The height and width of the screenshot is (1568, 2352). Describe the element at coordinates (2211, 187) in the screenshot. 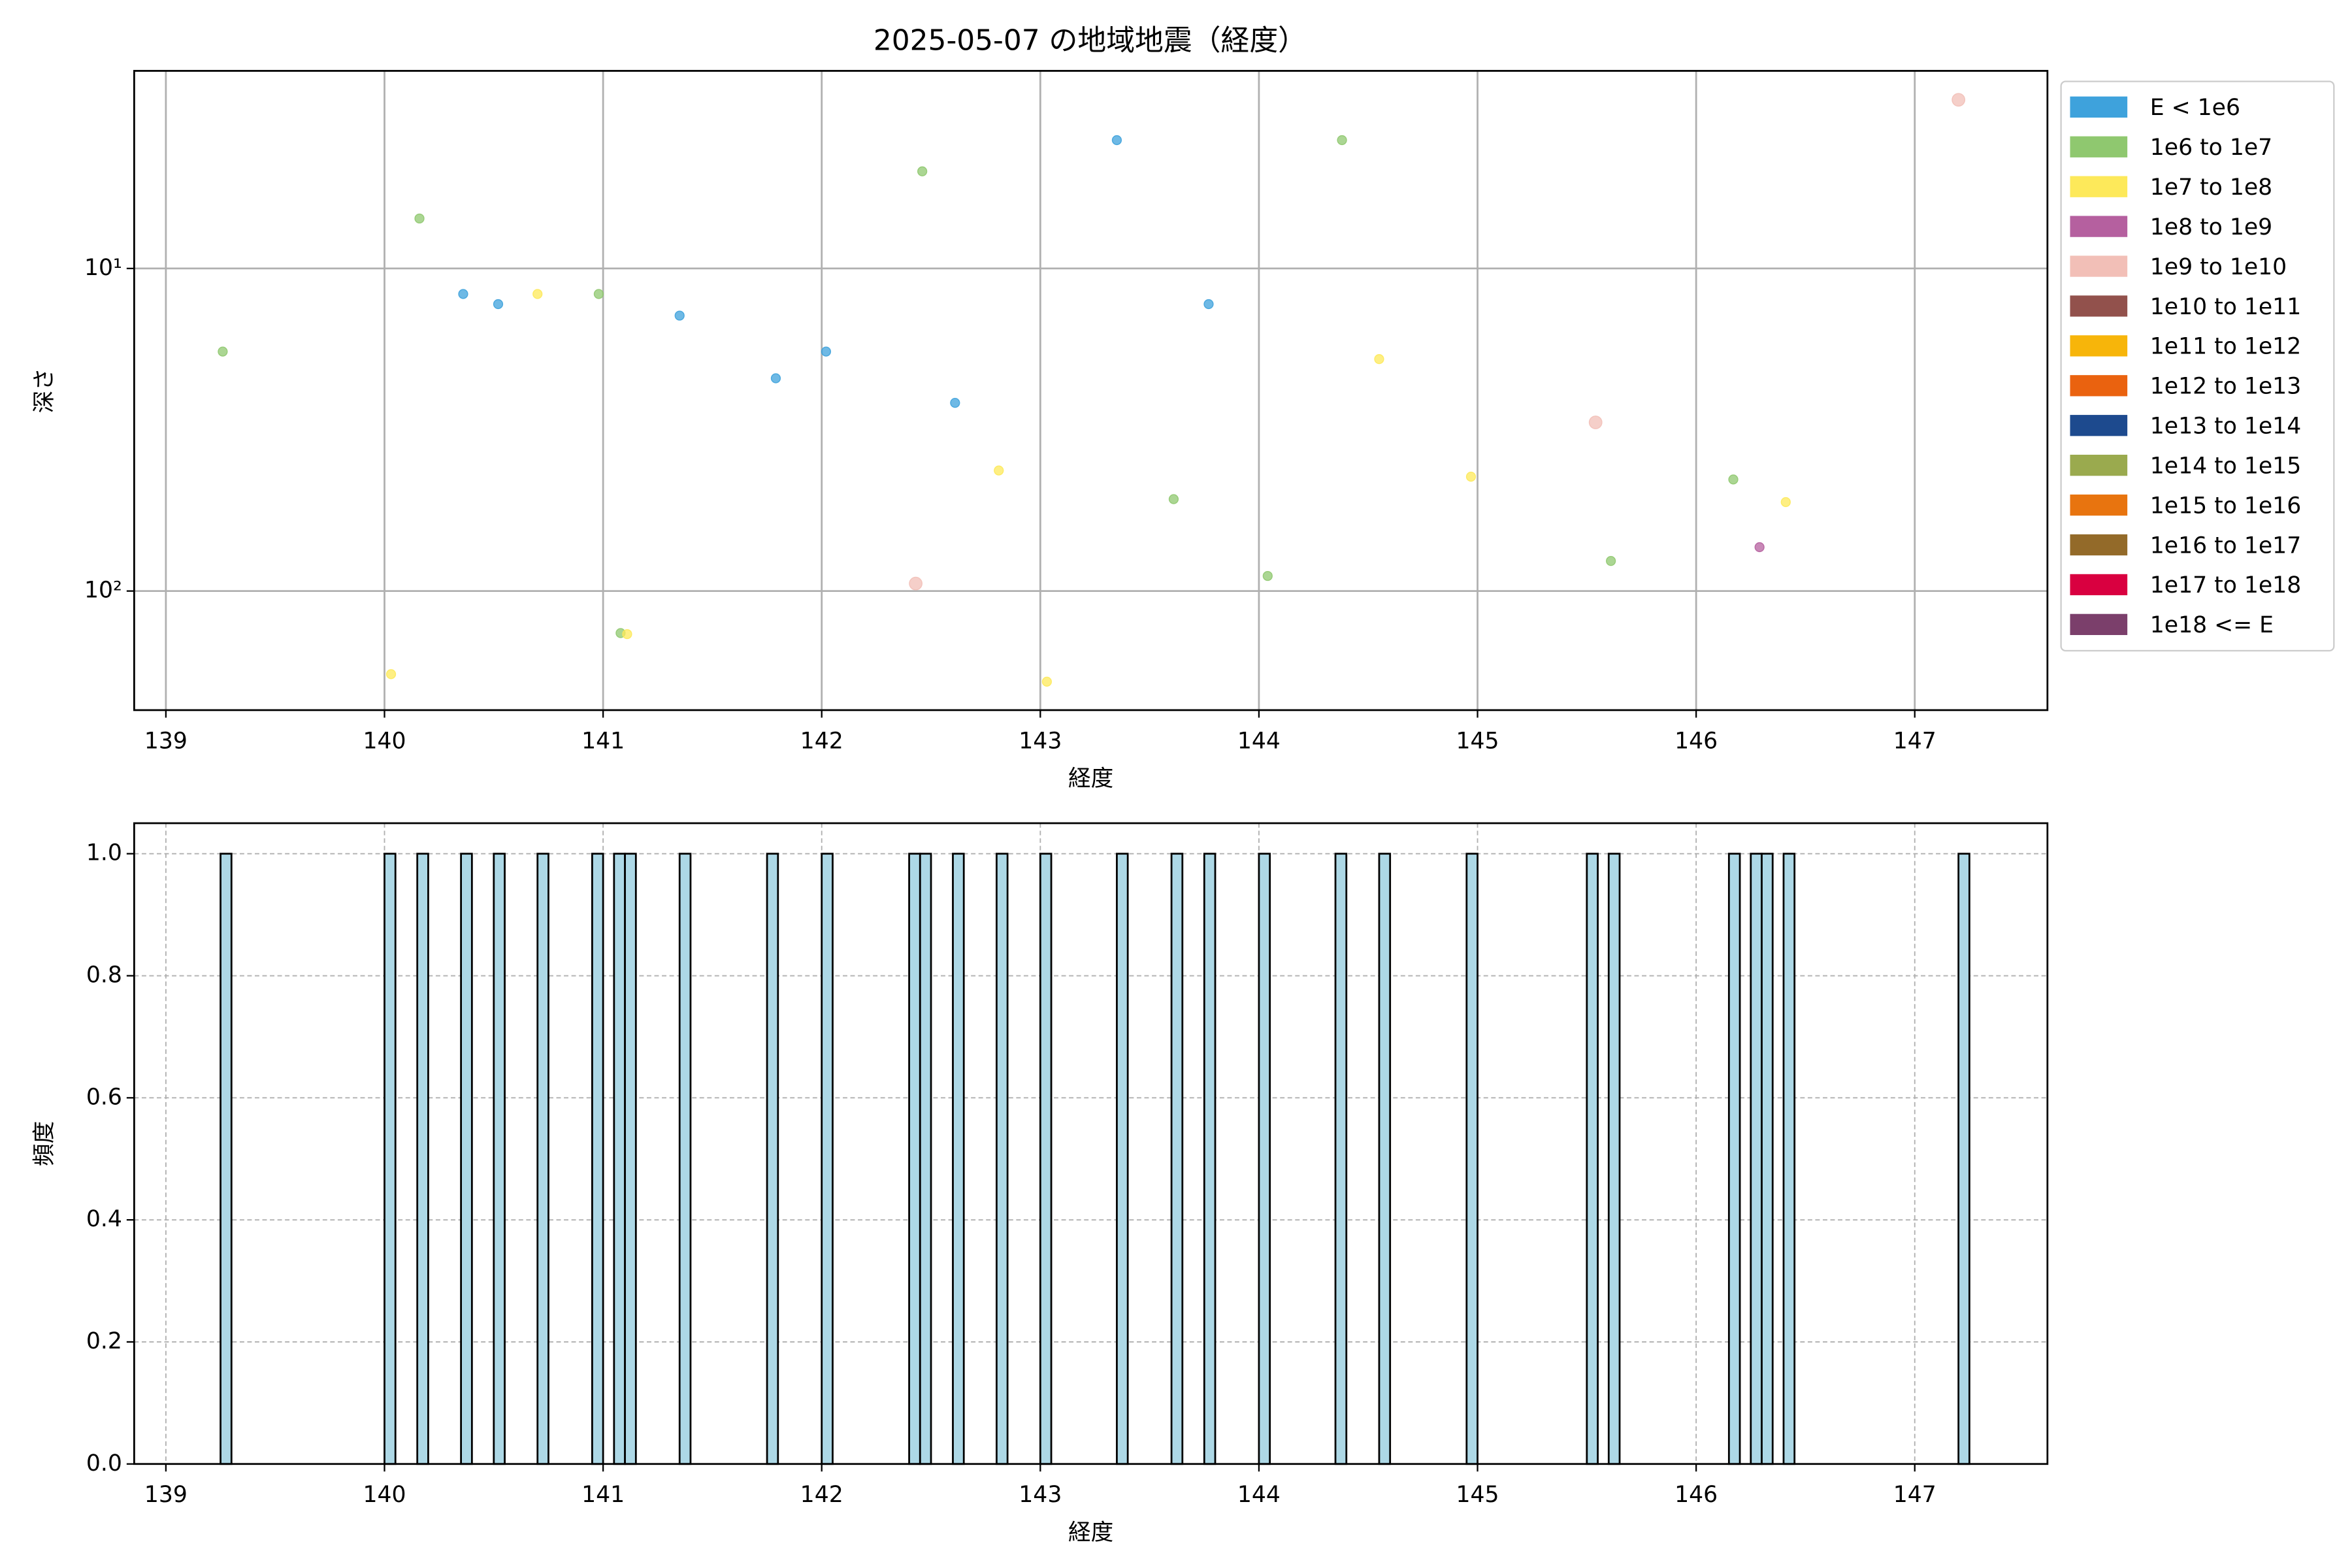

I see `legend-label: 1e7 to 1e8` at that location.